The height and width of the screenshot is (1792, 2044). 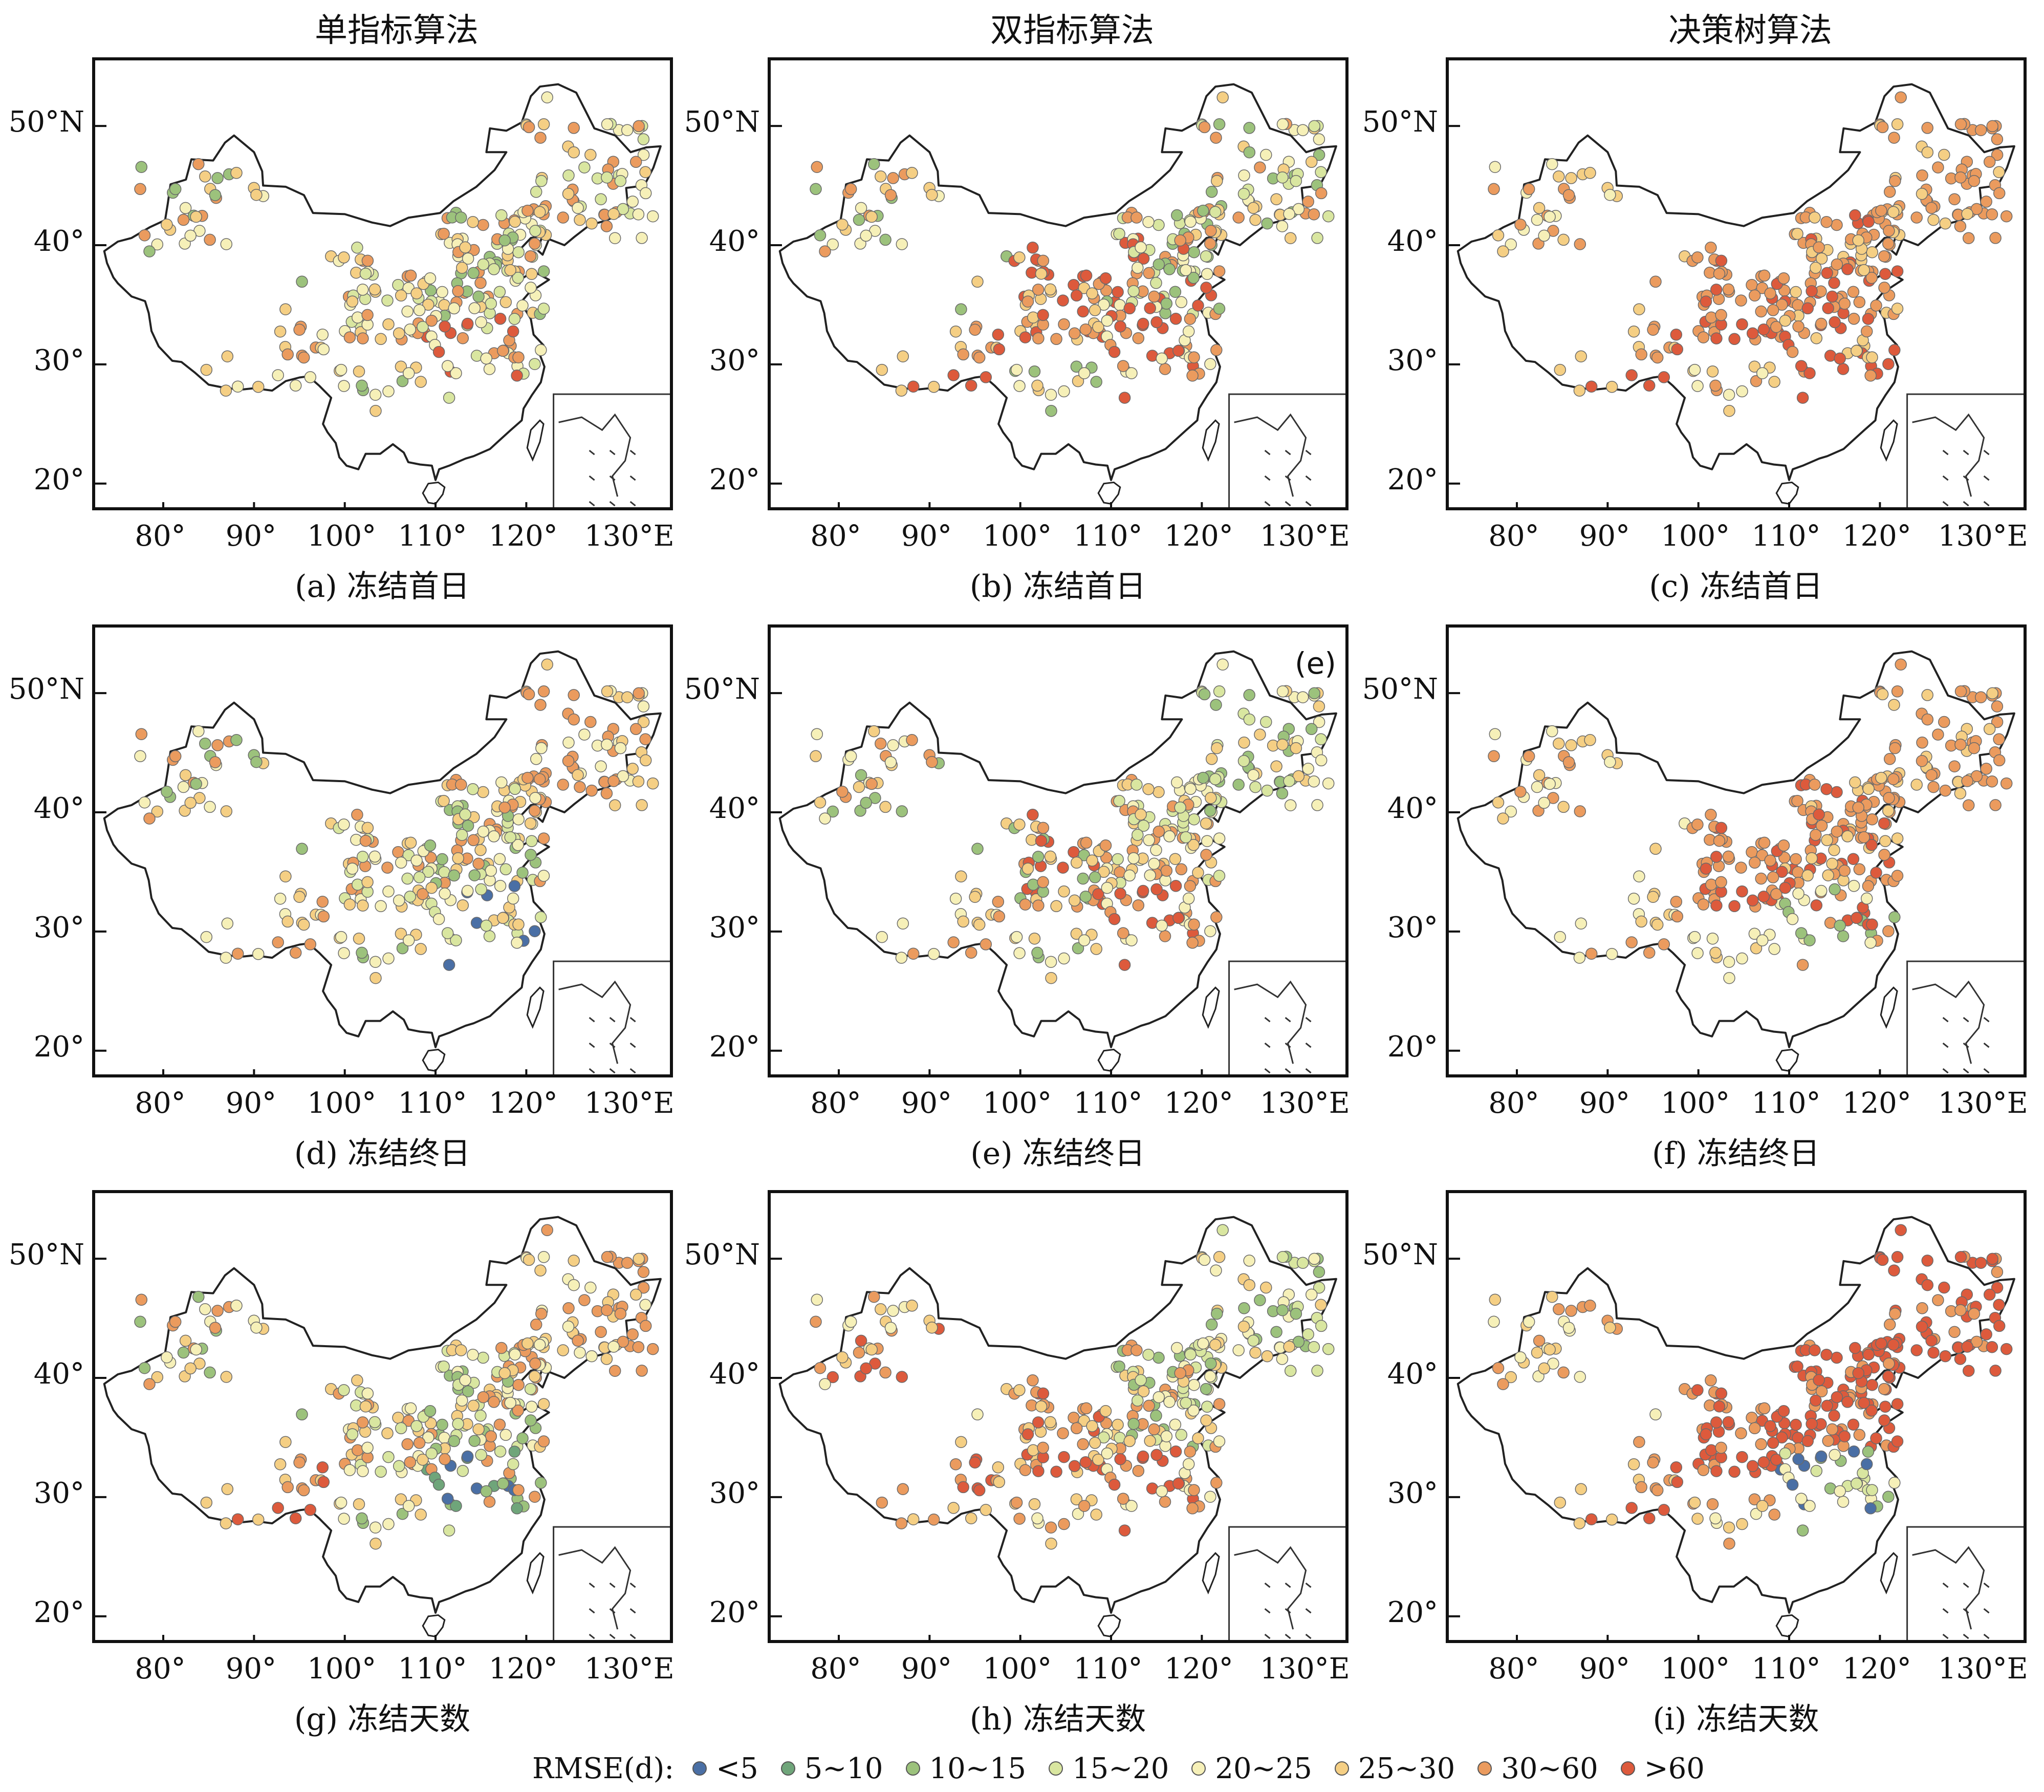 I want to click on x-tick-label: 120°, so click(x=1198, y=1103).